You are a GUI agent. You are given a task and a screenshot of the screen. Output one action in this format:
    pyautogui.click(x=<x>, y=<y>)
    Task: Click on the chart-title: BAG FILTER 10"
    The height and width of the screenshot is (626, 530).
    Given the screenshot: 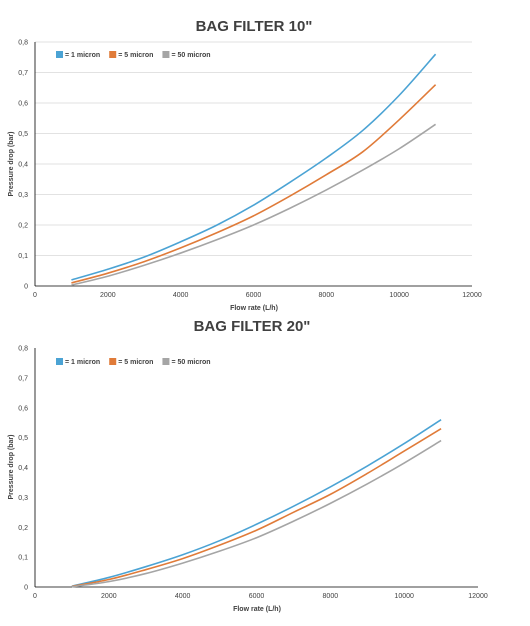 What is the action you would take?
    pyautogui.click(x=254, y=26)
    